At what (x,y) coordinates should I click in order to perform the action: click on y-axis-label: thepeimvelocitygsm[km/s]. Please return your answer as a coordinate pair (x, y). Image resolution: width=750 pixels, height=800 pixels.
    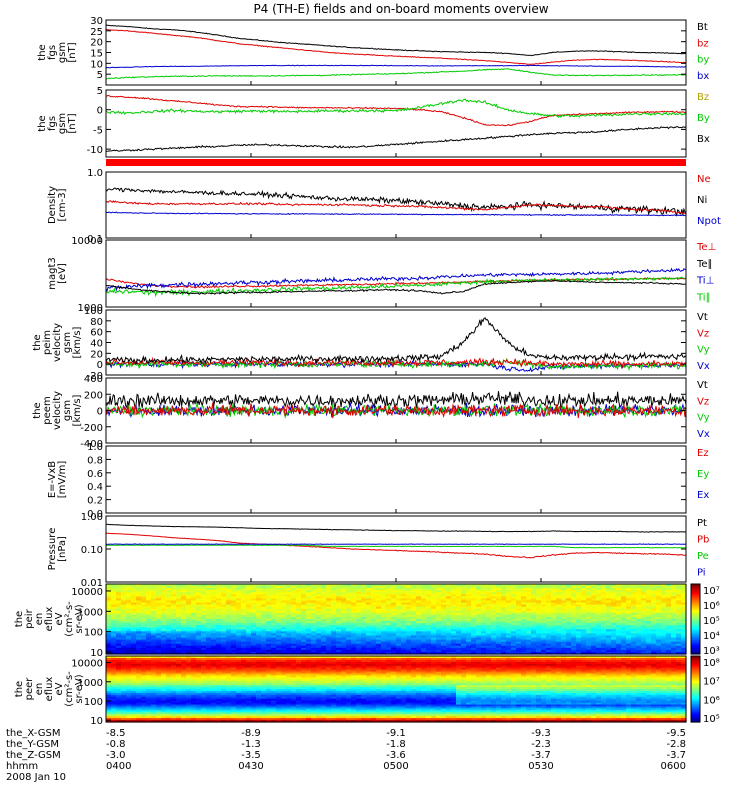
    Looking at the image, I should click on (57, 342).